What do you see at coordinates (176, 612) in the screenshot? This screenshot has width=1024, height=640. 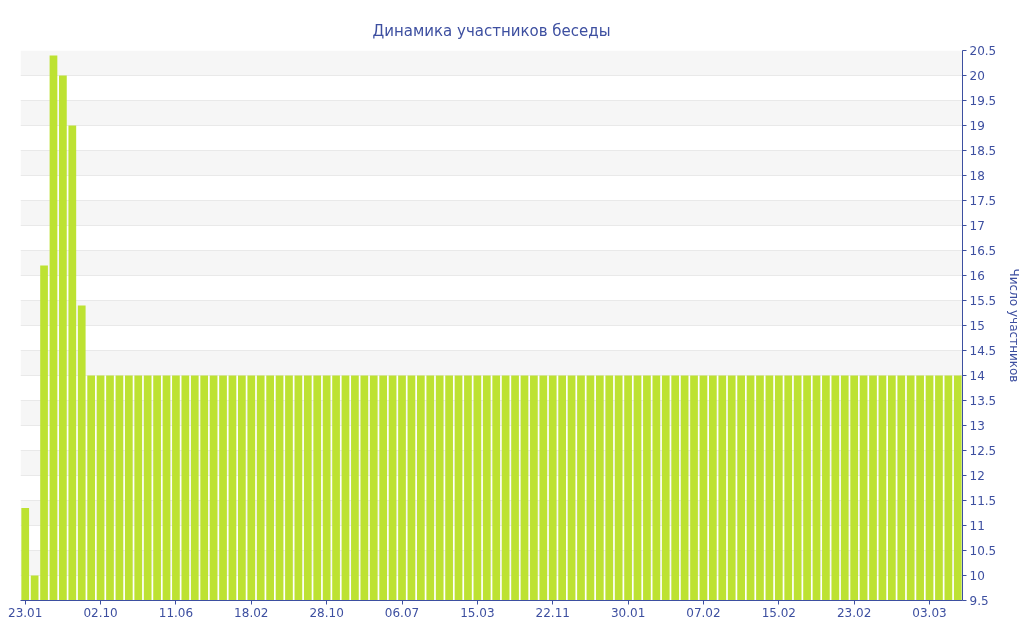 I see `x-tick-label: 11.06` at bounding box center [176, 612].